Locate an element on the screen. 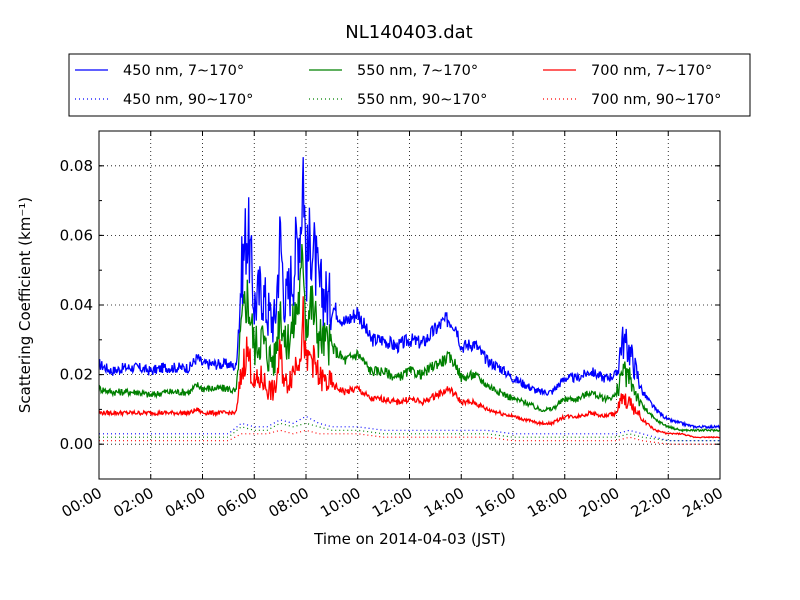  x-axis-label: Time on 2014-04-03 (JST) is located at coordinates (409, 539).